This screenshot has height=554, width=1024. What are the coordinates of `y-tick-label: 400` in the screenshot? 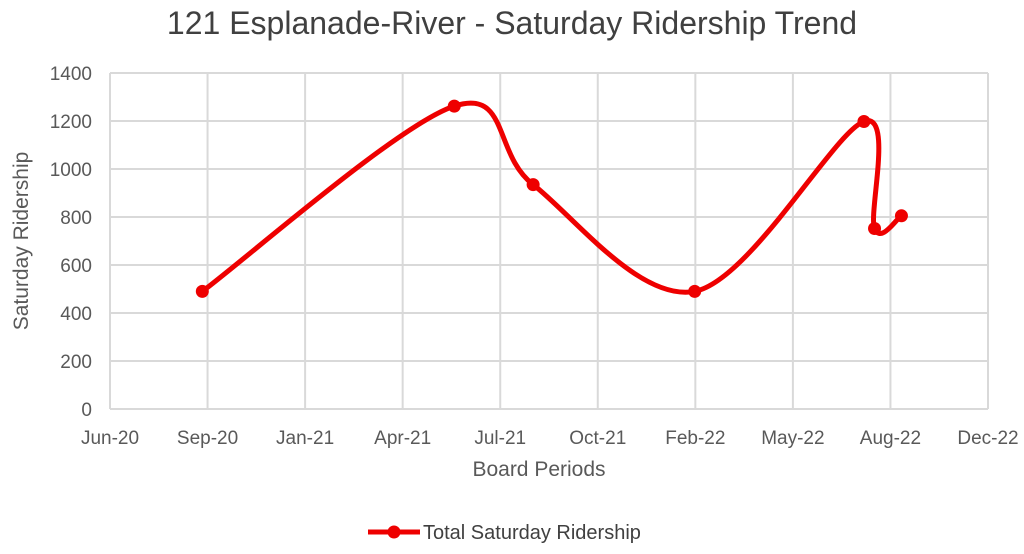 It's located at (76, 314).